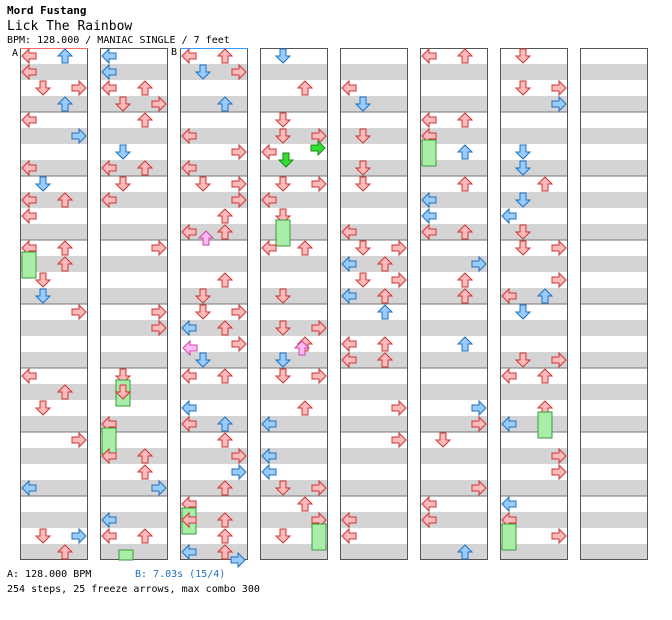 Image resolution: width=672 pixels, height=620 pixels. What do you see at coordinates (15, 53) in the screenshot?
I see `marker-a: A` at bounding box center [15, 53].